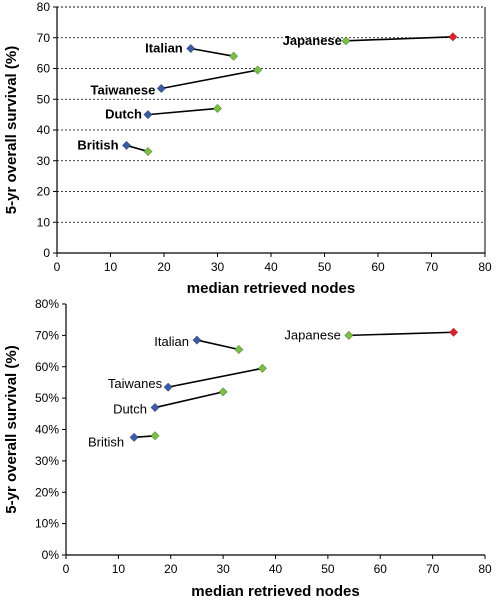 The image size is (496, 603). I want to click on point-end-taiwanese, so click(258, 70).